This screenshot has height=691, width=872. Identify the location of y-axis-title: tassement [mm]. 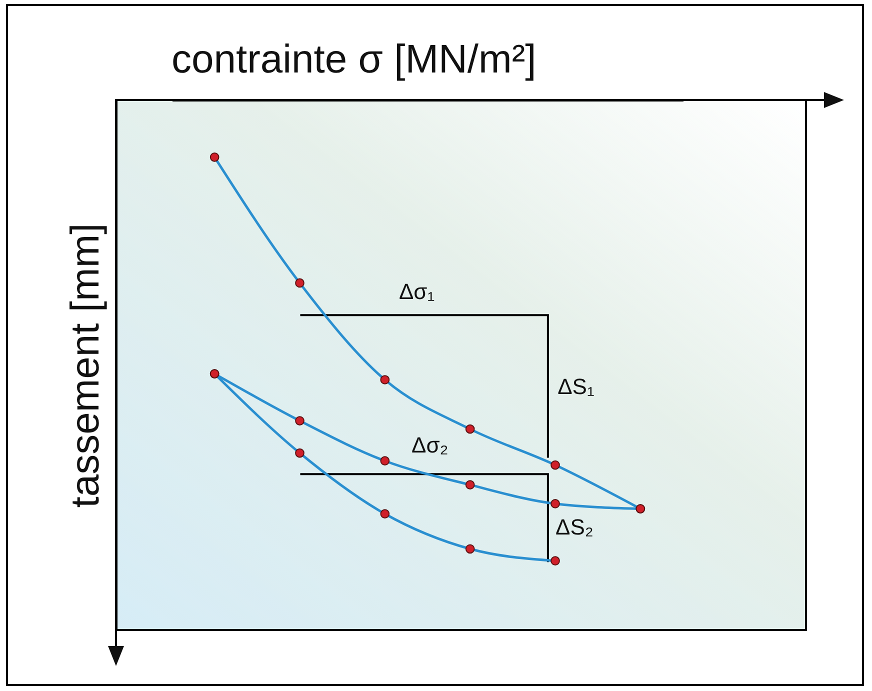
(86, 365).